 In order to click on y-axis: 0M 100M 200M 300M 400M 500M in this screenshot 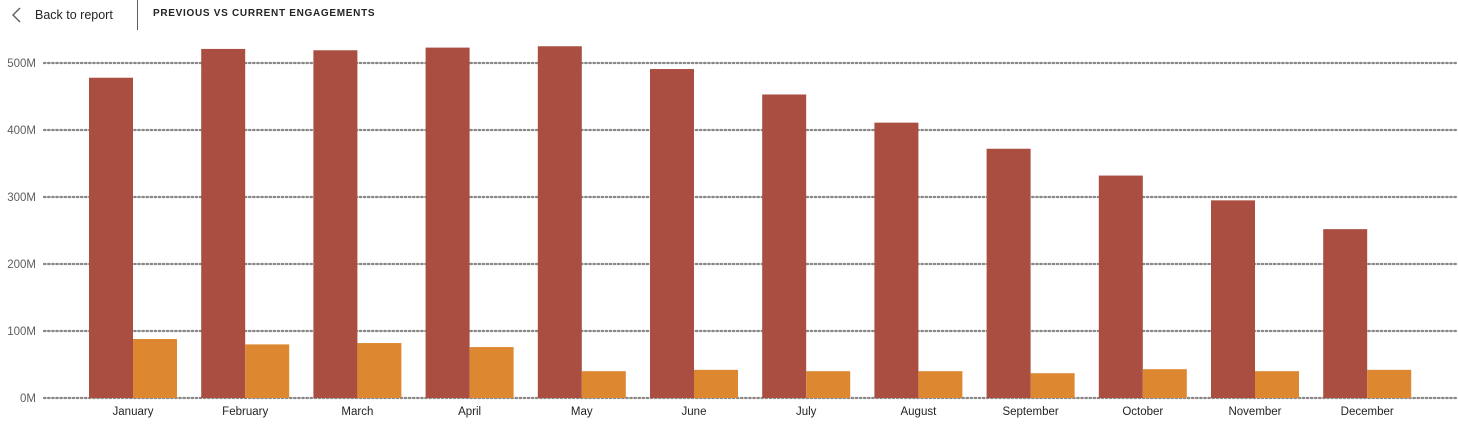, I will do `click(21, 231)`.